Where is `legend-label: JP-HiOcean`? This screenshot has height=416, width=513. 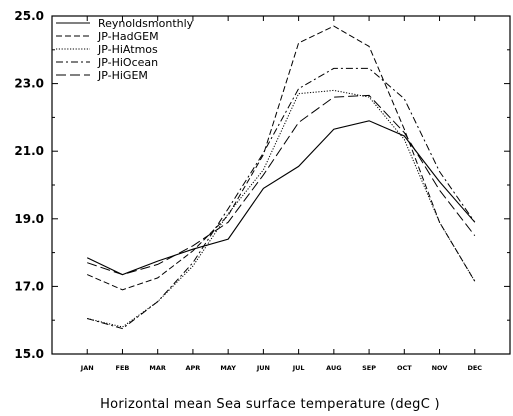 legend-label: JP-HiOcean is located at coordinates (127, 62).